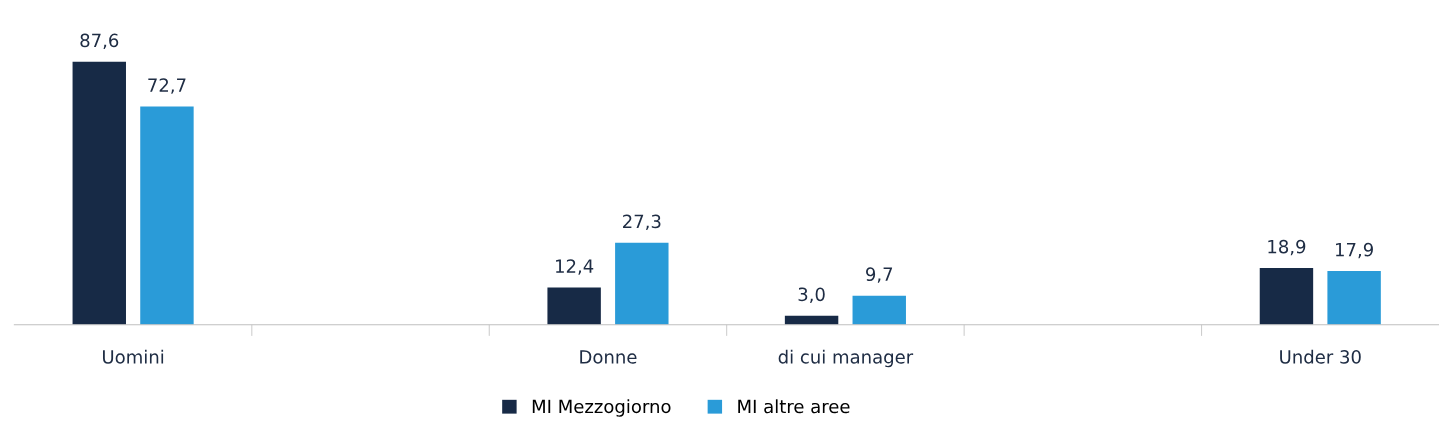 Image resolution: width=1439 pixels, height=433 pixels. I want to click on x-tick-label: Uomini, so click(133, 356).